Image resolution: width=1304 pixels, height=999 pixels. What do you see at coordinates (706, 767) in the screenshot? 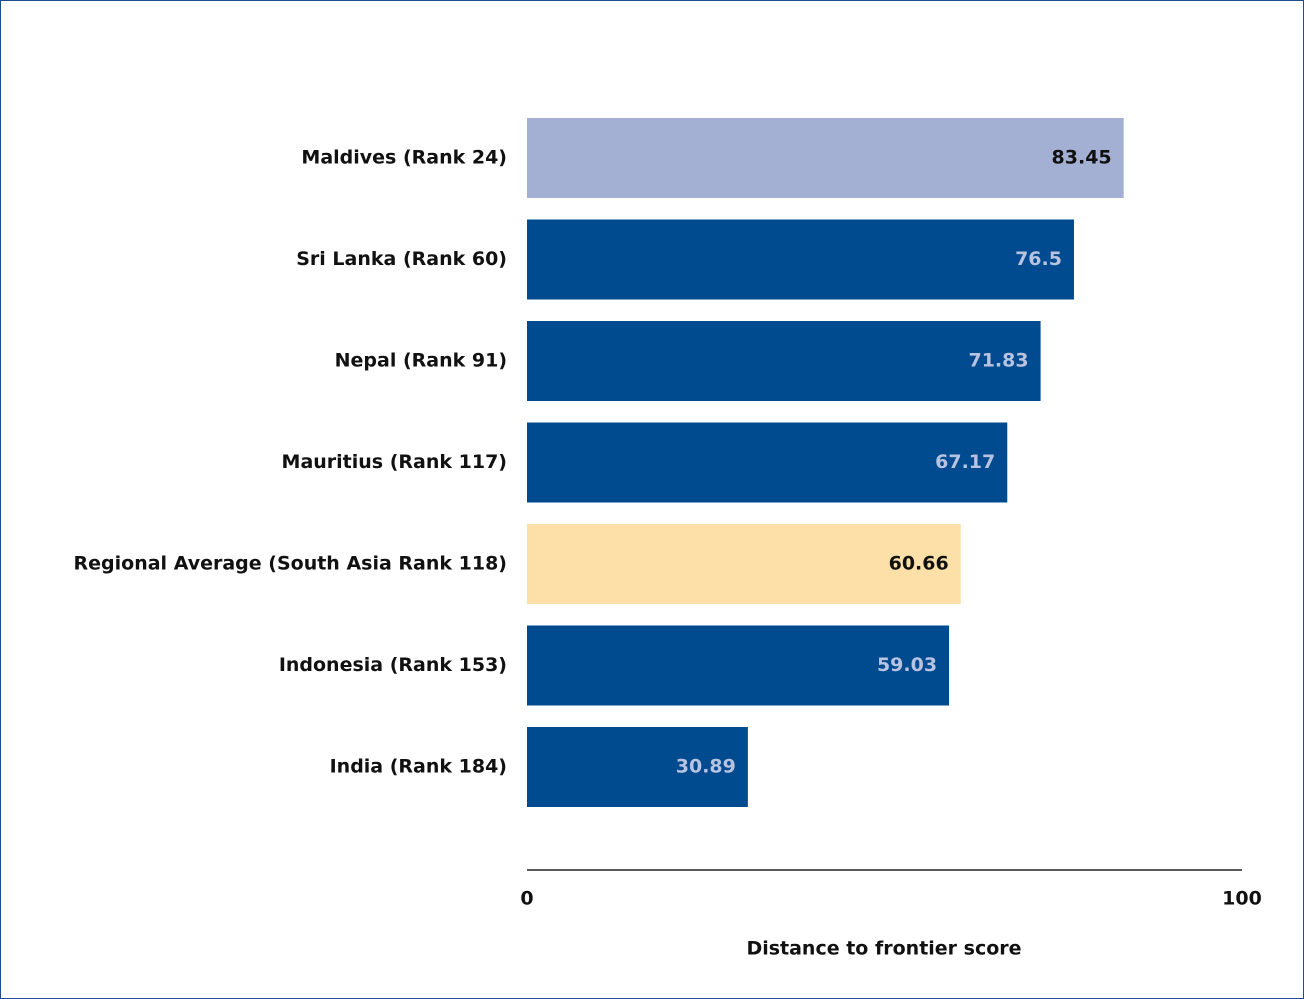
I see `data-label: 30.89` at bounding box center [706, 767].